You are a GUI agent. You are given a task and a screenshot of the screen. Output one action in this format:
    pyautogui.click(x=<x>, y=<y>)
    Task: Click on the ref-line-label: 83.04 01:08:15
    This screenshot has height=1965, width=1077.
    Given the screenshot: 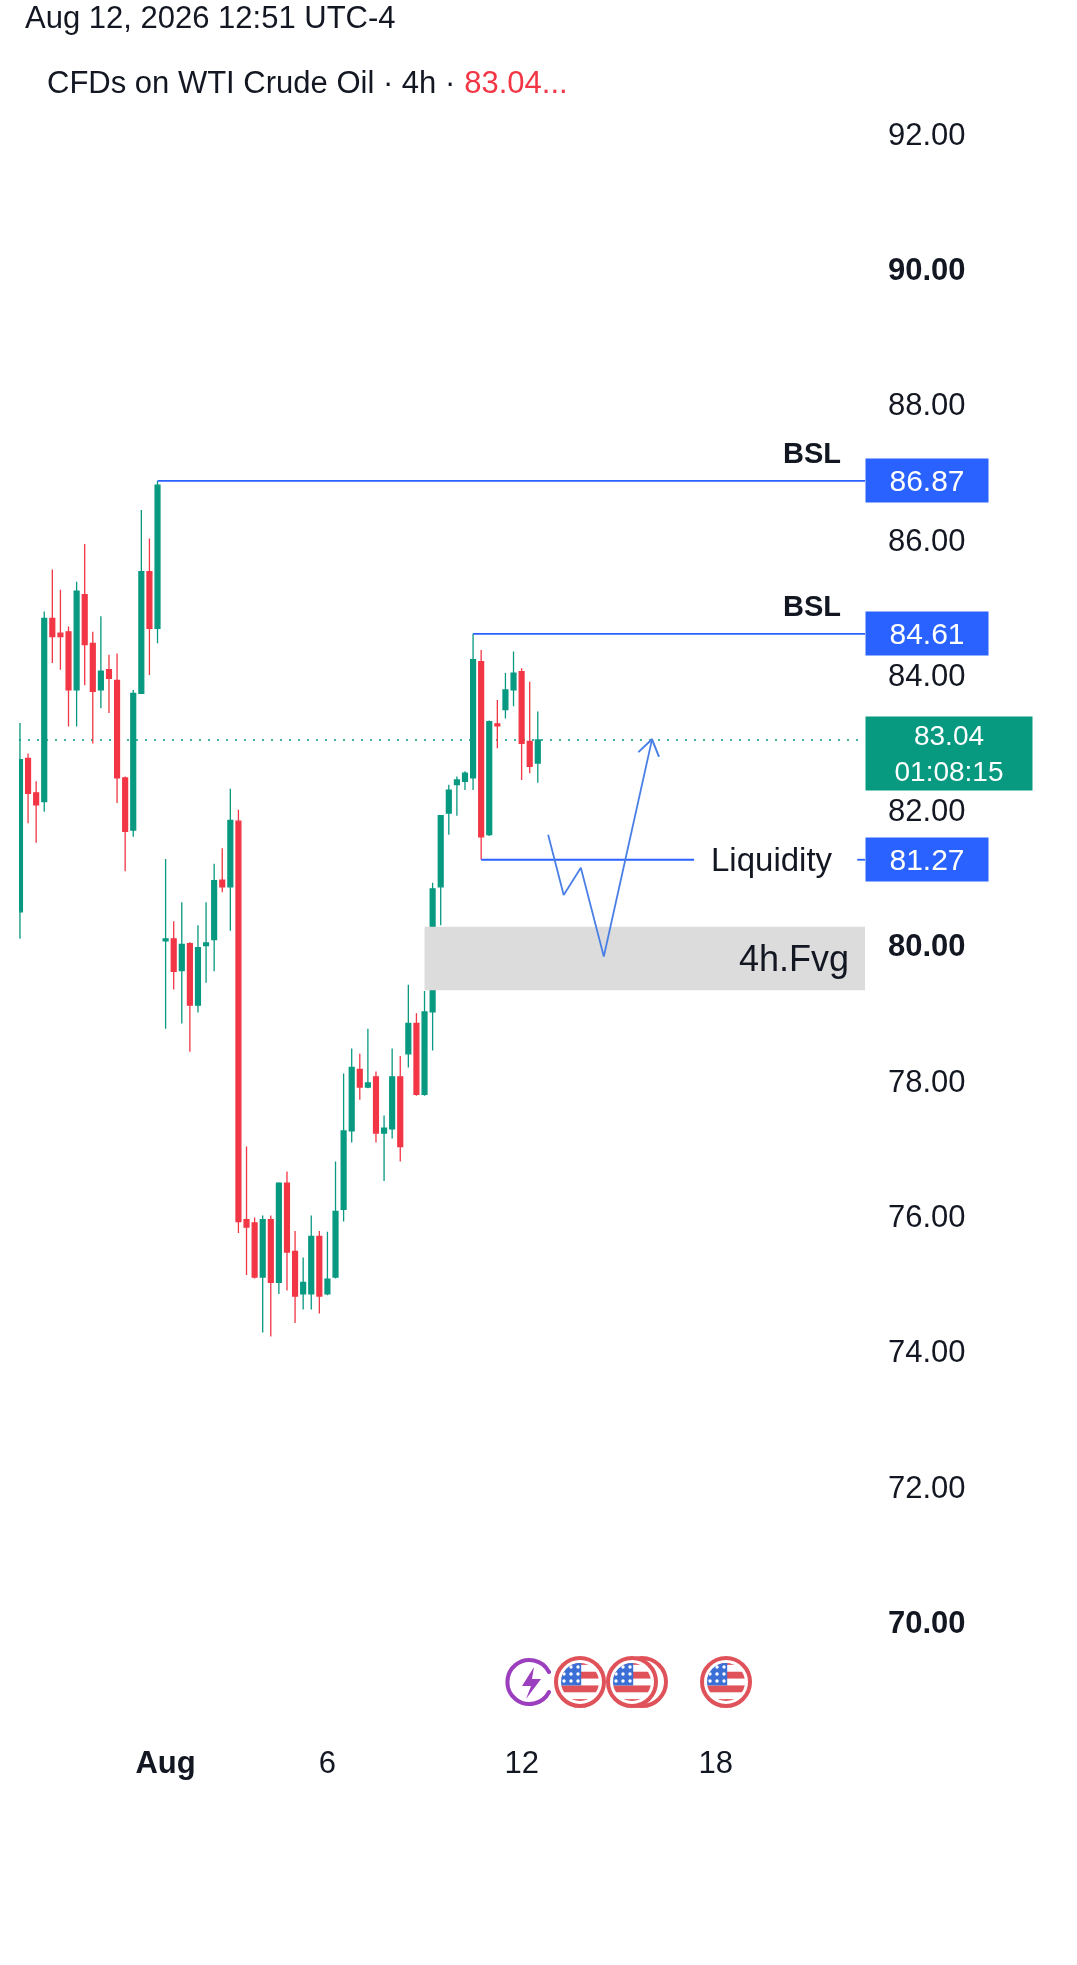 What is the action you would take?
    pyautogui.click(x=949, y=754)
    